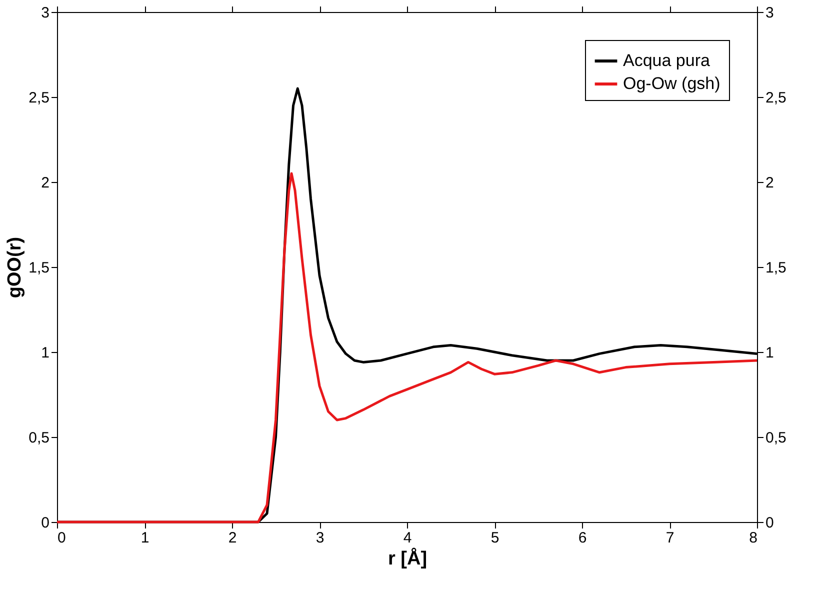 Image resolution: width=836 pixels, height=613 pixels. Describe the element at coordinates (39, 268) in the screenshot. I see `y-tick-label: 1,5` at that location.